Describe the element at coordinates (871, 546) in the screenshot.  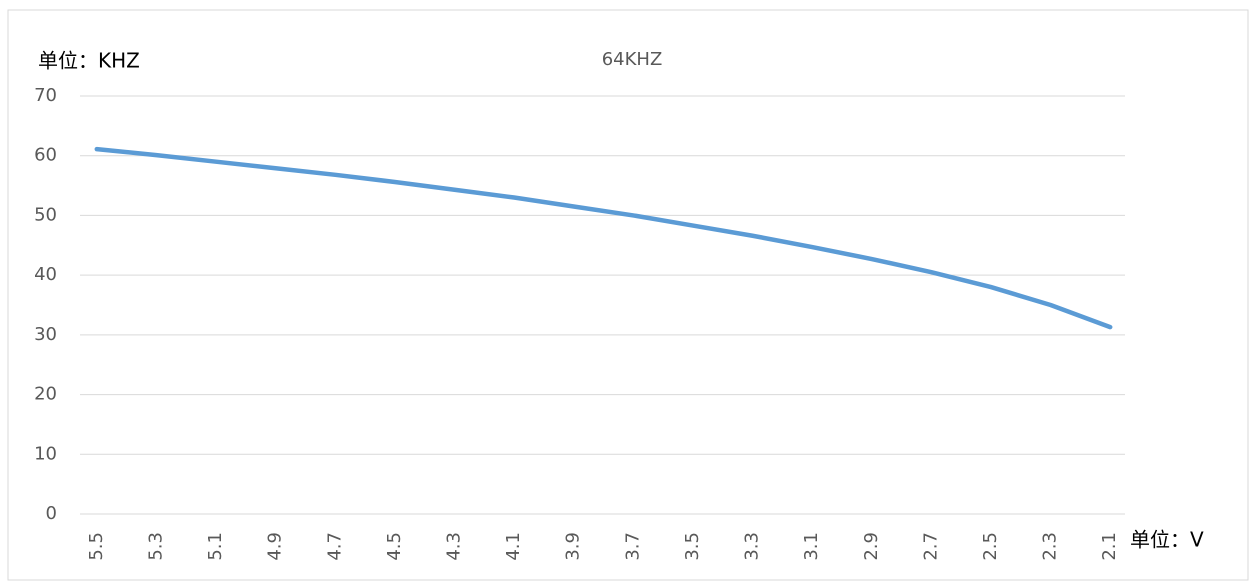
I see `x-tick-label: 2.9` at that location.